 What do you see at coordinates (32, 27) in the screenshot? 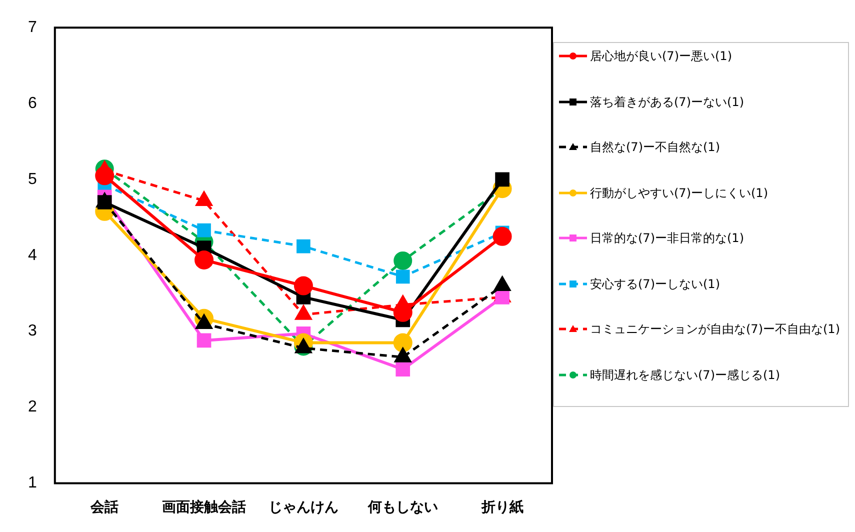
I see `y-tick-label: 7` at bounding box center [32, 27].